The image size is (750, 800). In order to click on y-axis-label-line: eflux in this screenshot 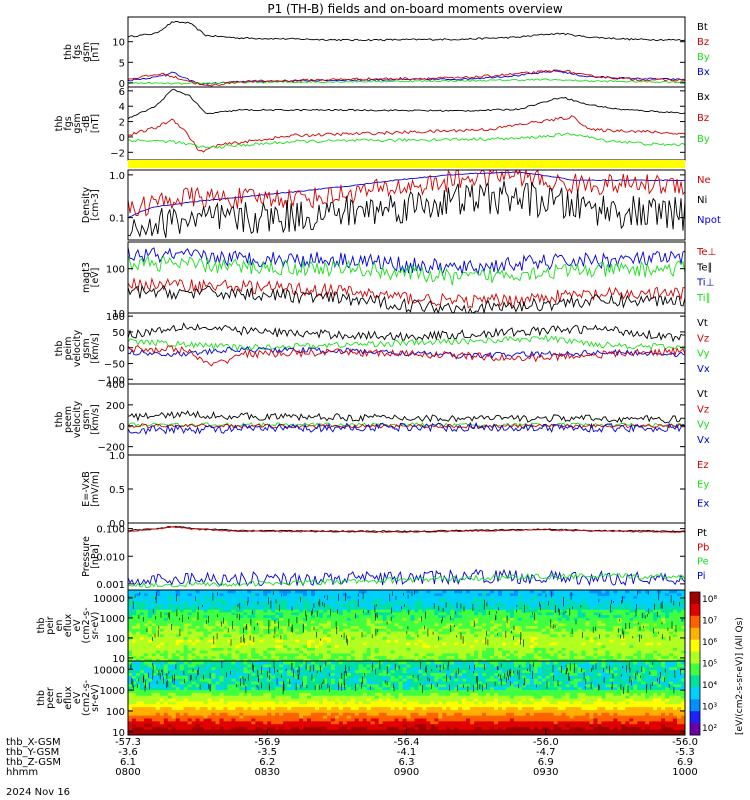, I will do `click(68, 625)`.